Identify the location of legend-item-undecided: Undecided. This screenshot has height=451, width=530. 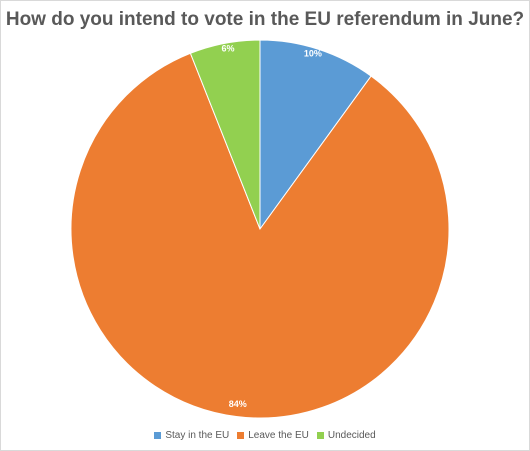
(346, 435).